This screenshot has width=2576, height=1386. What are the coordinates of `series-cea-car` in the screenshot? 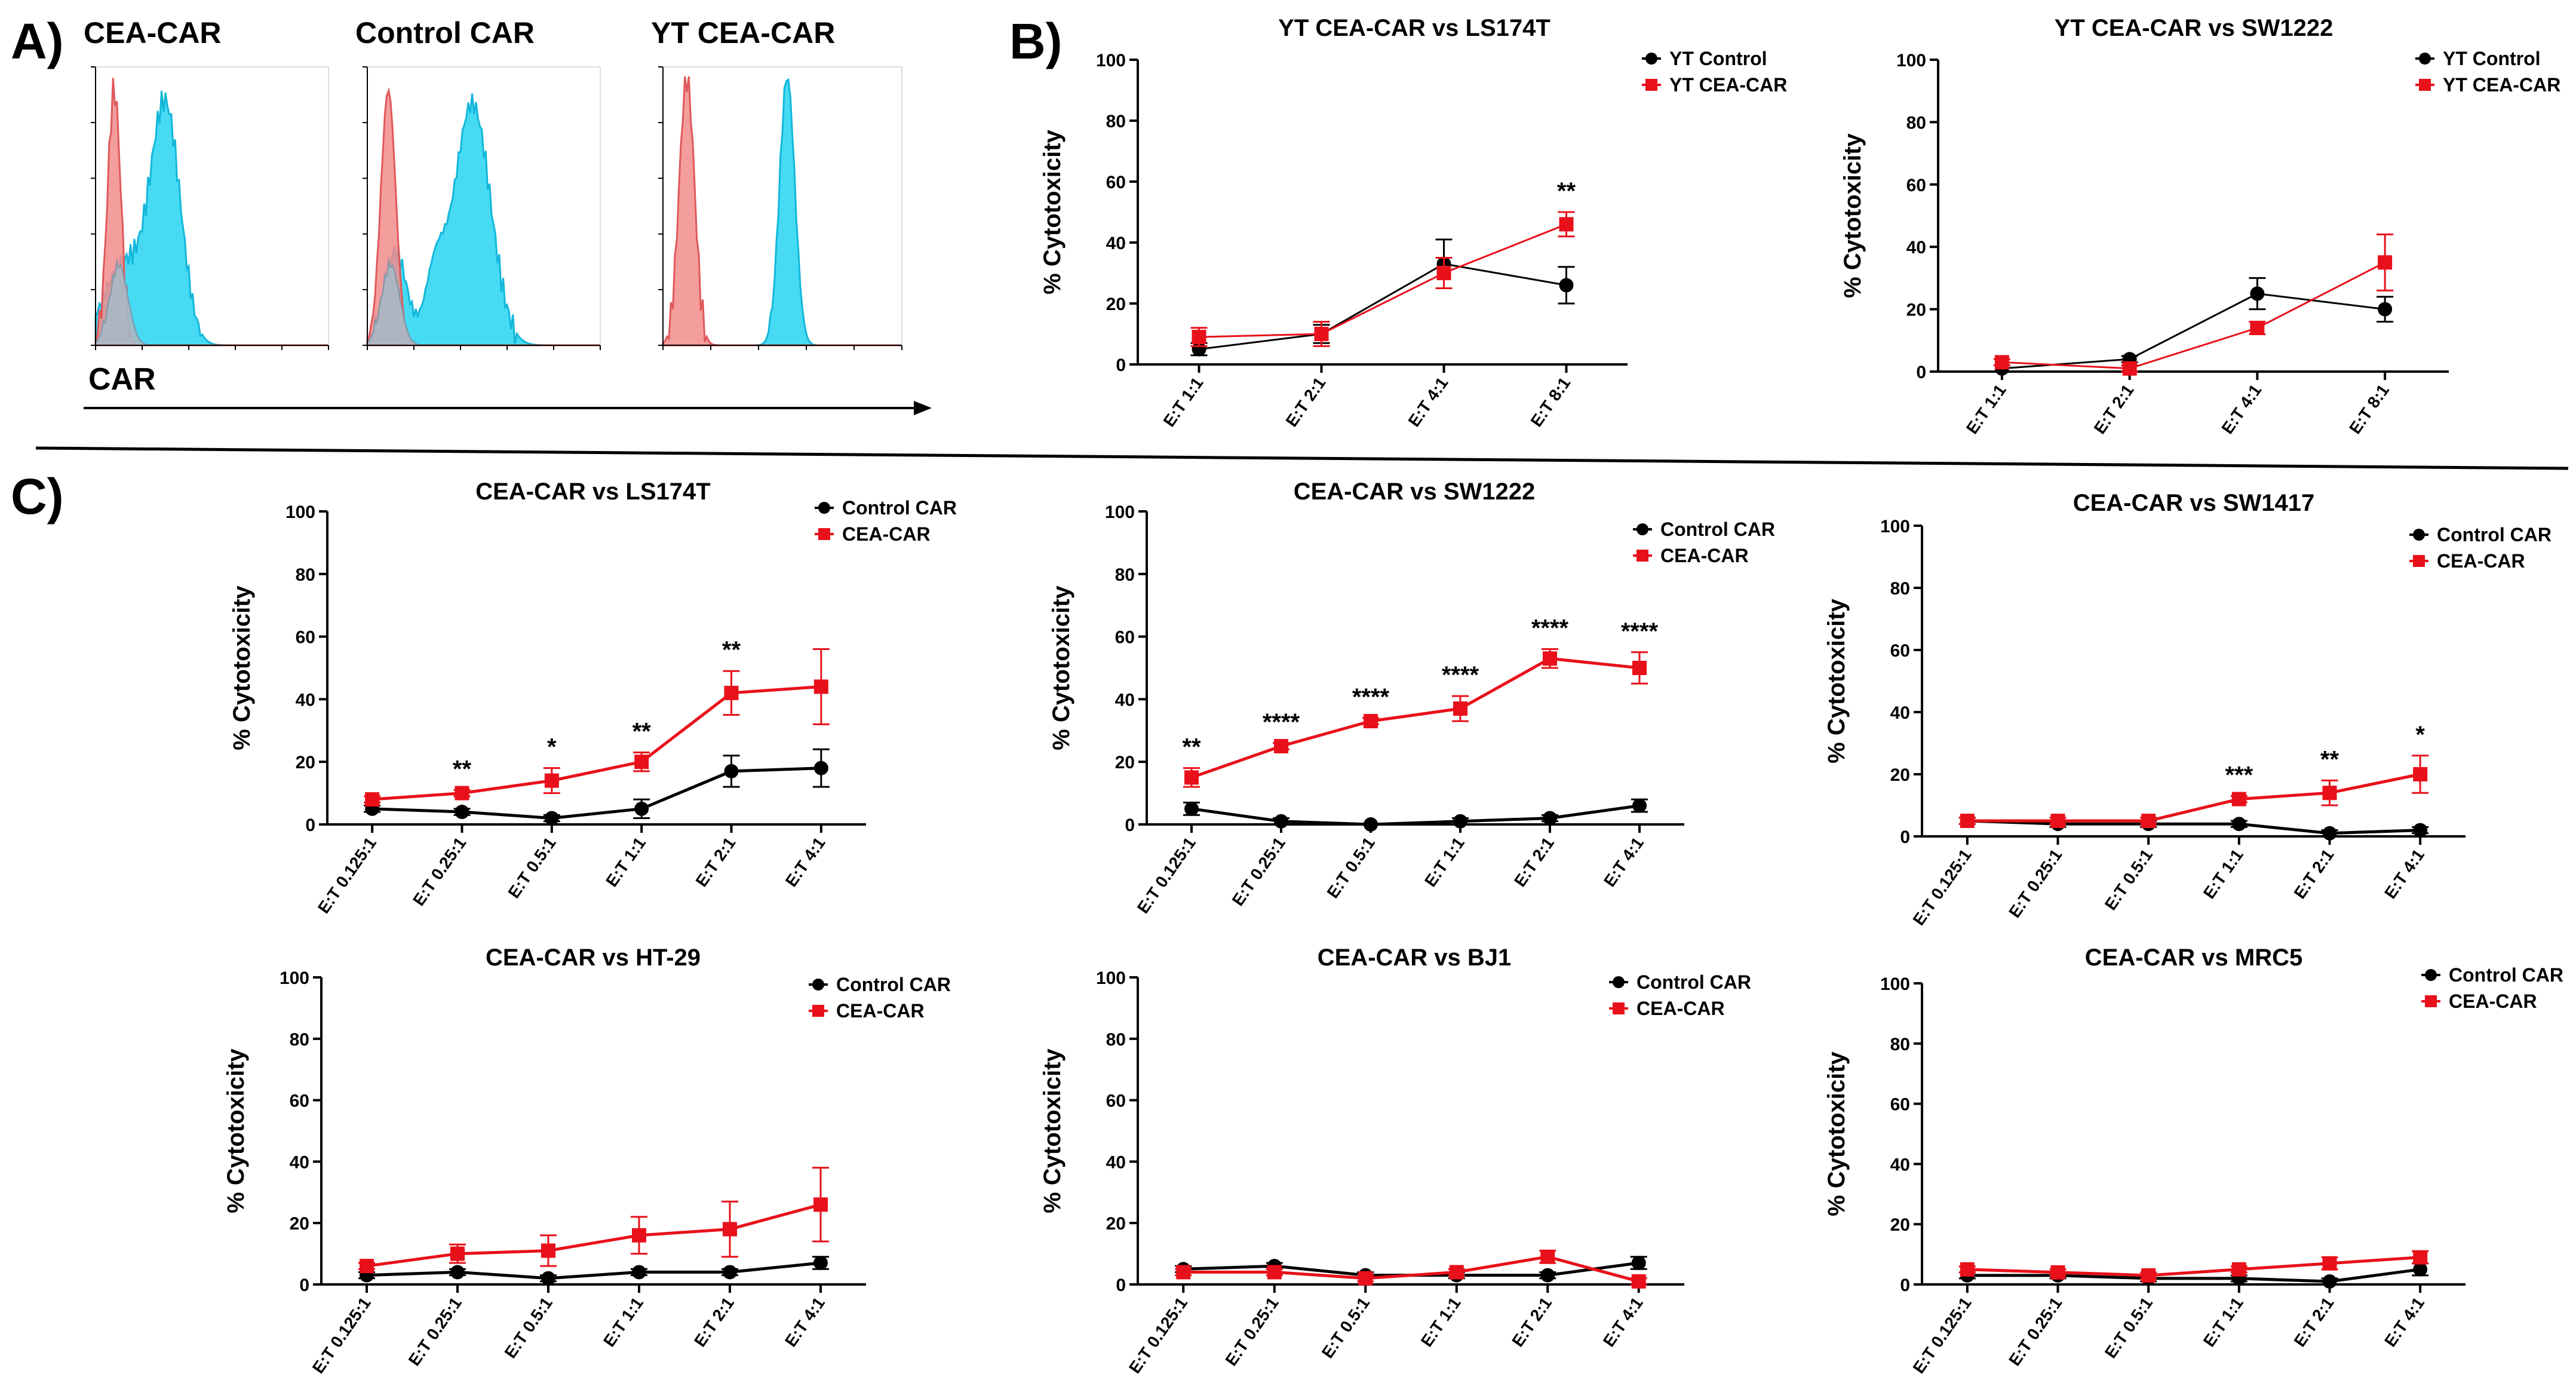 It's located at (1415, 718).